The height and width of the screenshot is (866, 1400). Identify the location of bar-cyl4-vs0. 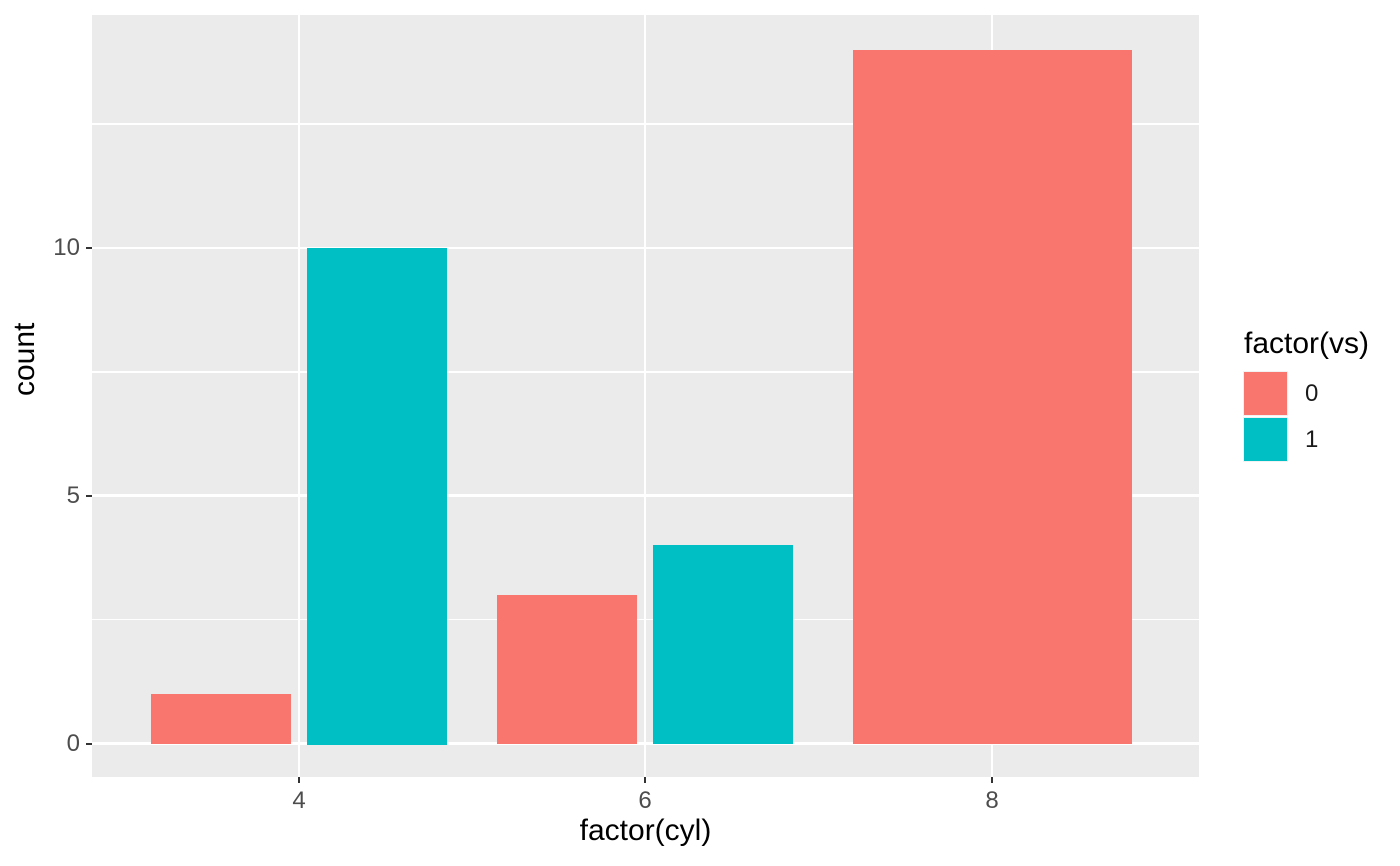
(221, 719).